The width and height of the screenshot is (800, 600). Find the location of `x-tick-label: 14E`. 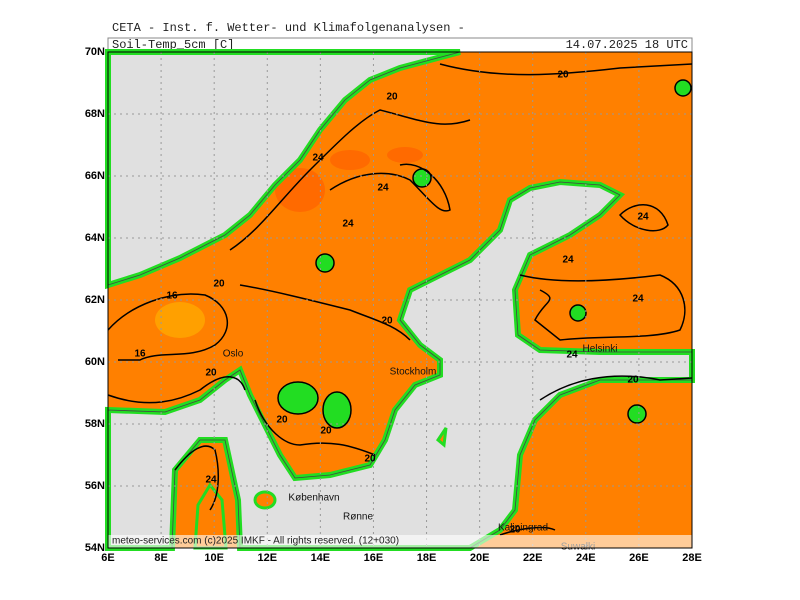

x-tick-label: 14E is located at coordinates (321, 558).